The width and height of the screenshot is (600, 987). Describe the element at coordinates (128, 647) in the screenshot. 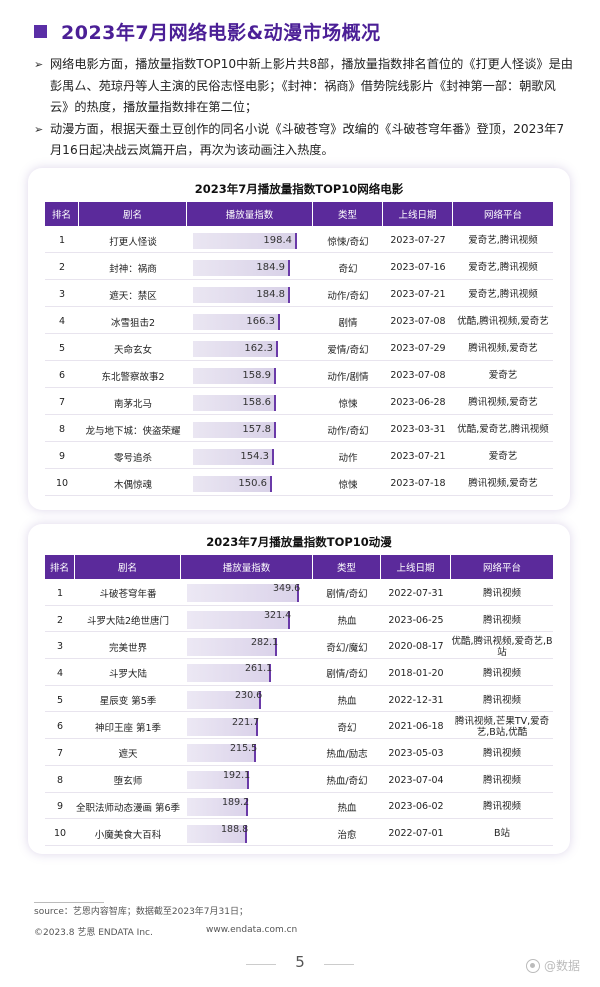

I see `title-cell: 完美世界` at that location.